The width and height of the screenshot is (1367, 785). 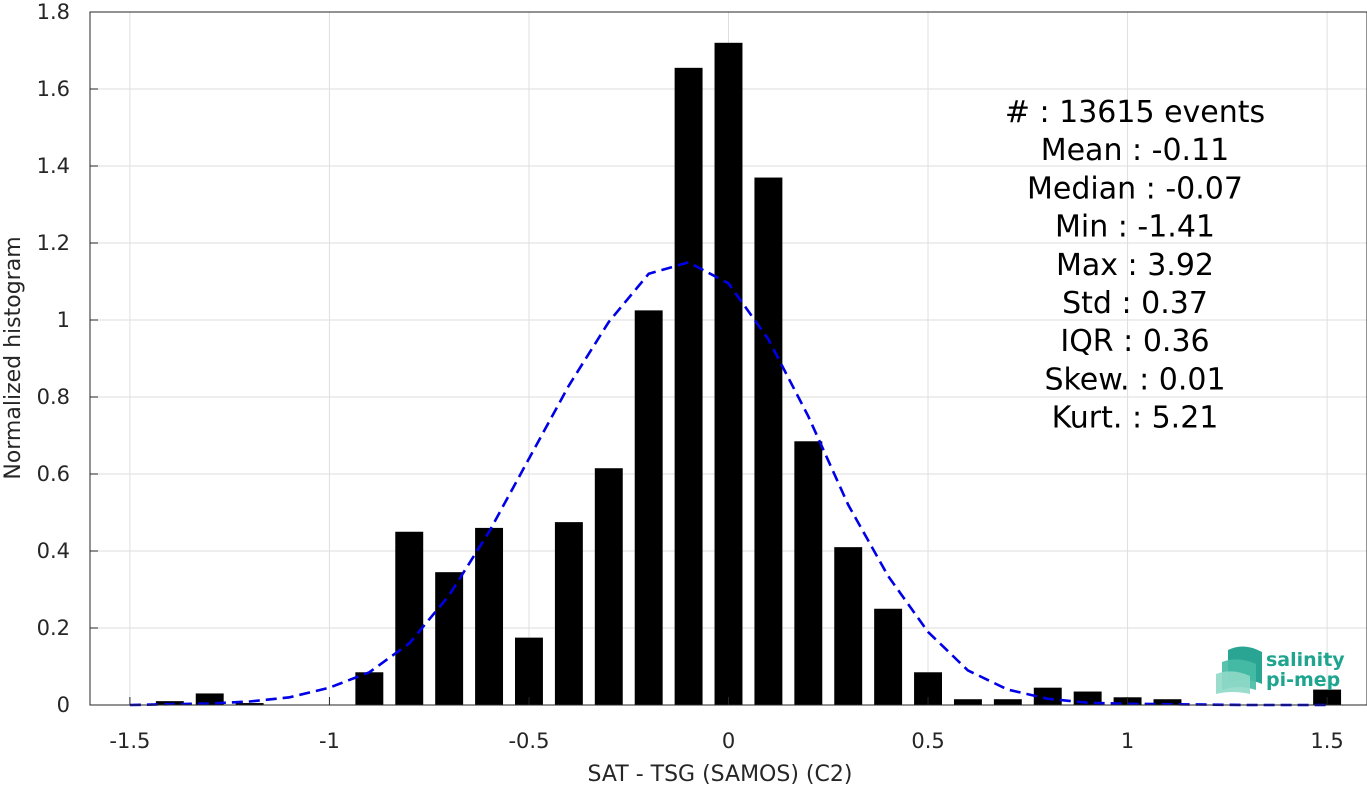 What do you see at coordinates (1135, 303) in the screenshot?
I see `stat-line: Std : 0.37` at bounding box center [1135, 303].